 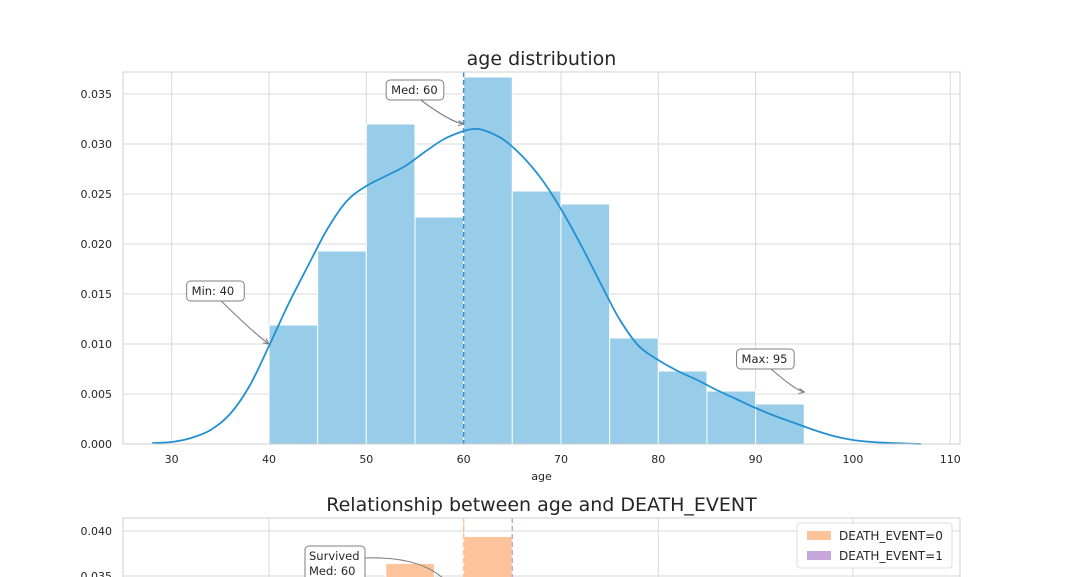 I want to click on legend-frame, so click(x=874, y=545).